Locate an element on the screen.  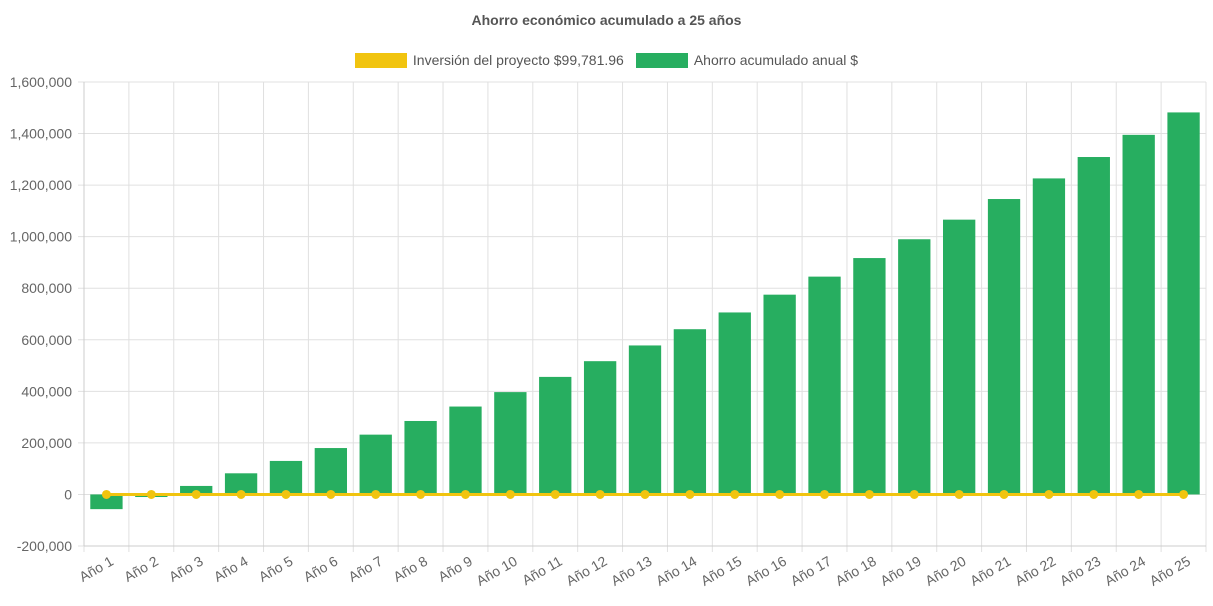
x-tick-label: Año 24 is located at coordinates (1125, 571).